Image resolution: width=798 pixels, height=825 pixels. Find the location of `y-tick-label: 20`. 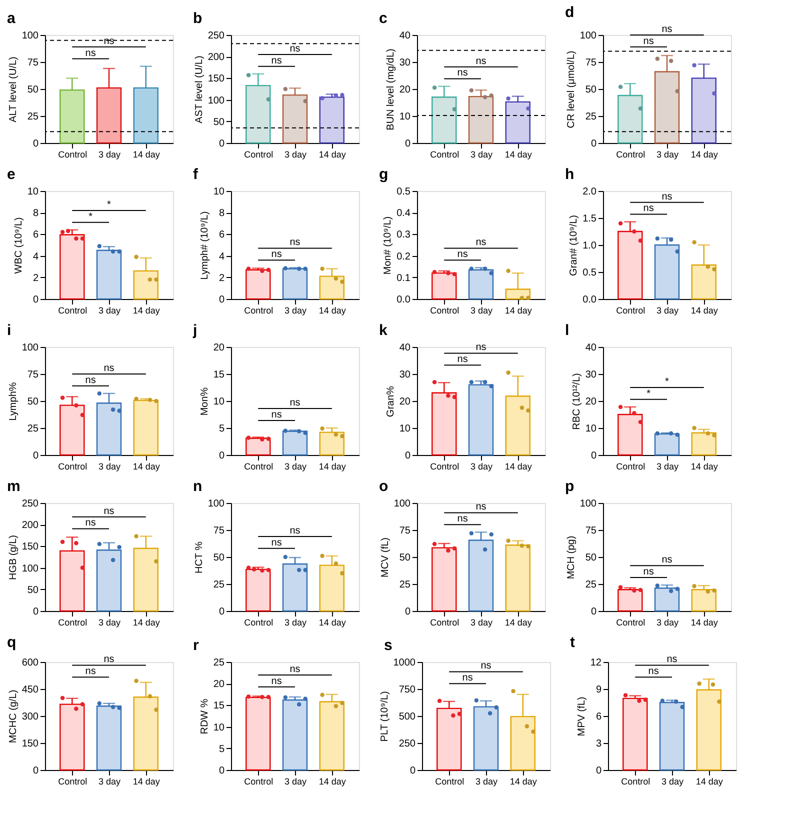

y-tick-label: 20 is located at coordinates (219, 348).